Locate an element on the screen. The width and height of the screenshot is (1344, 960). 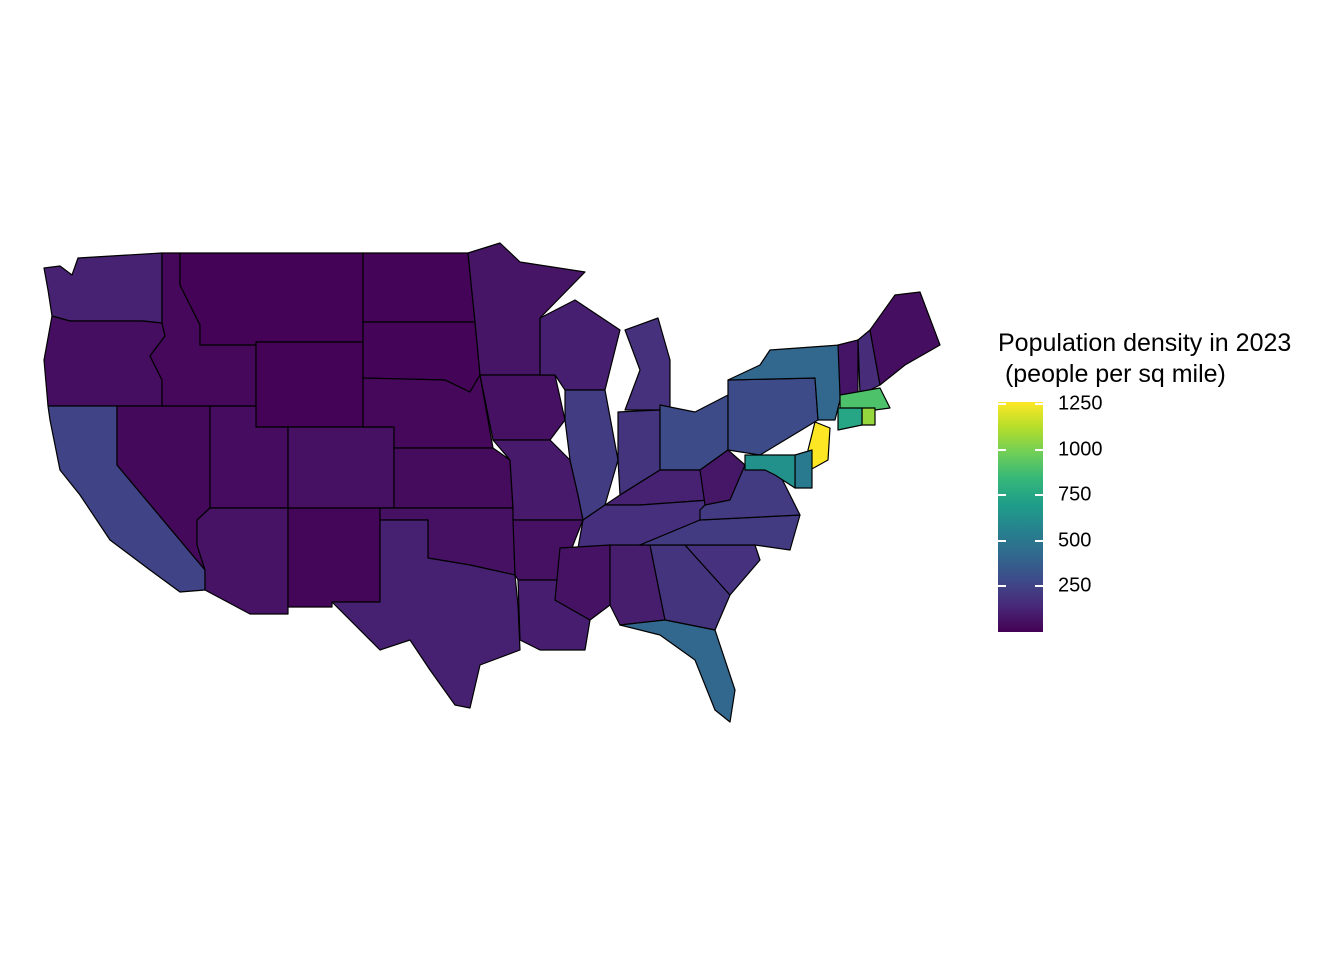
state-kansas is located at coordinates (453, 478).